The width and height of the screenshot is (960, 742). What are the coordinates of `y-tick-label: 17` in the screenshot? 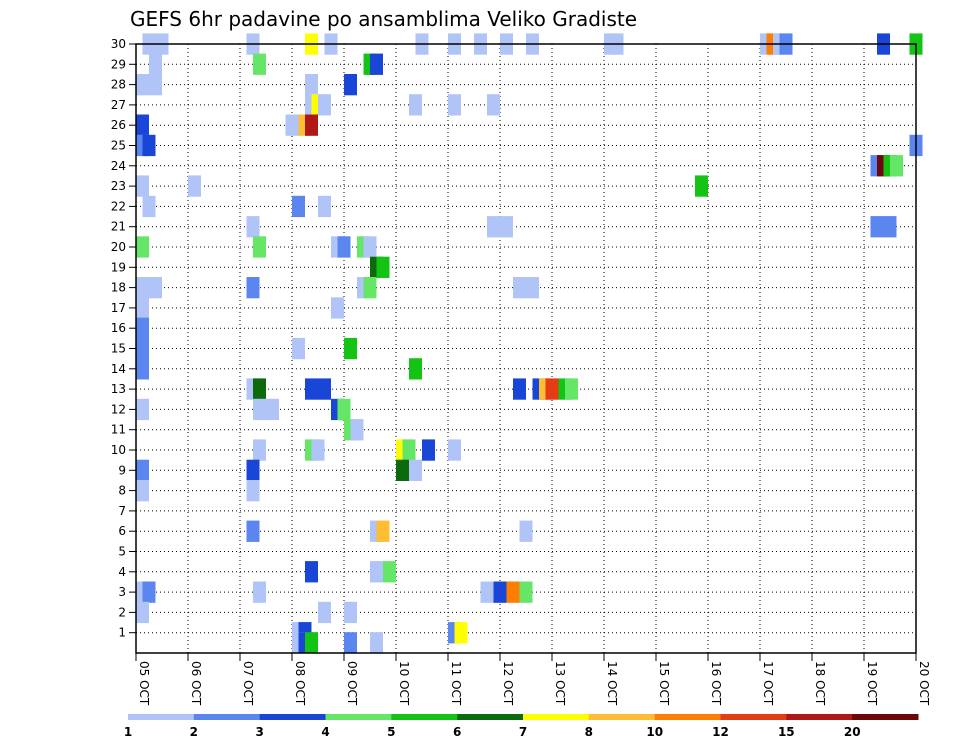 It's located at (118, 308).